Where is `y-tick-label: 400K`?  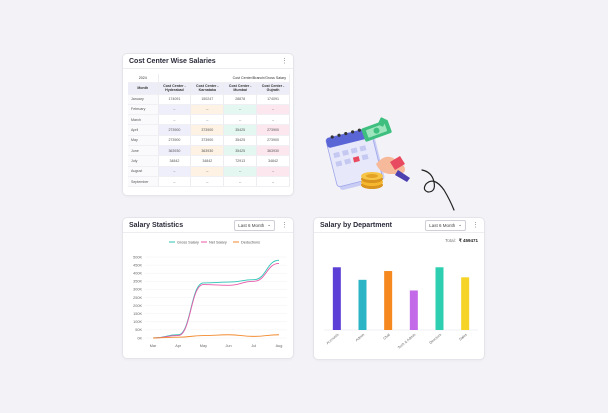
y-tick-label: 400K is located at coordinates (137, 274).